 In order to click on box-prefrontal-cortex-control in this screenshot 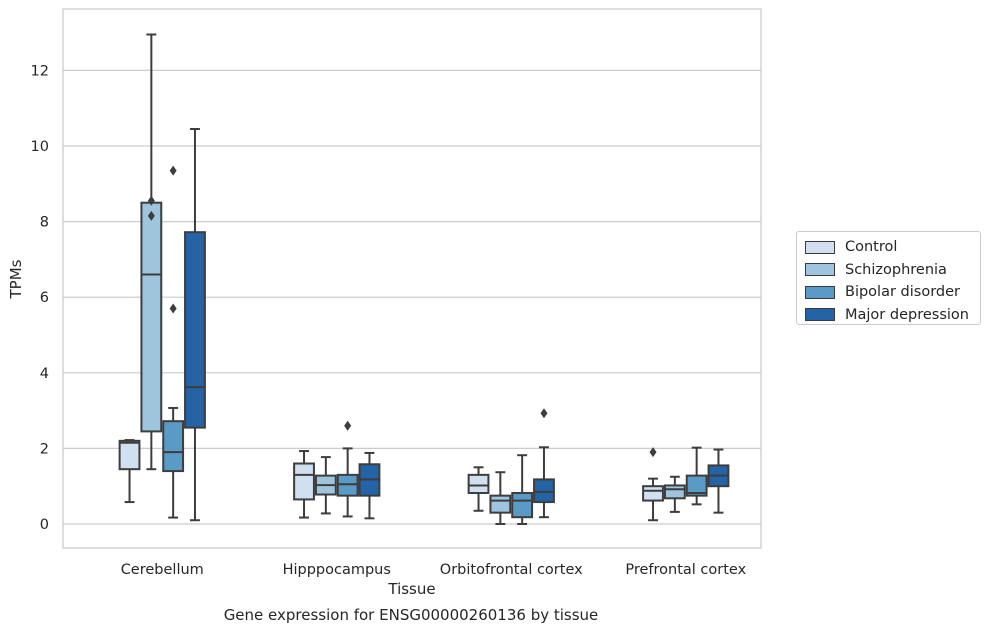, I will do `click(653, 484)`.